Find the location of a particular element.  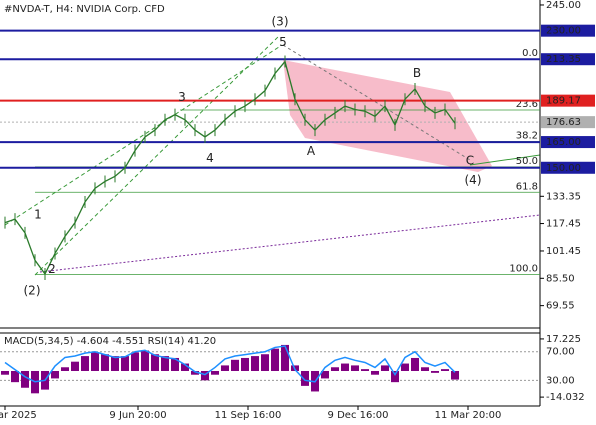

correction-channel is located at coordinates (387, 116).